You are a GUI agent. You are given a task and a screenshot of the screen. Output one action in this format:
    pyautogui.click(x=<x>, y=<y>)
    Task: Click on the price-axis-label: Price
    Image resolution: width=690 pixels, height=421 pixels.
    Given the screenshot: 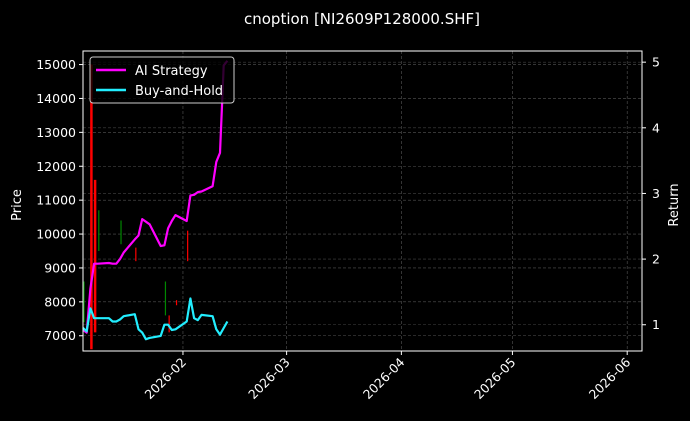 What is the action you would take?
    pyautogui.click(x=17, y=205)
    